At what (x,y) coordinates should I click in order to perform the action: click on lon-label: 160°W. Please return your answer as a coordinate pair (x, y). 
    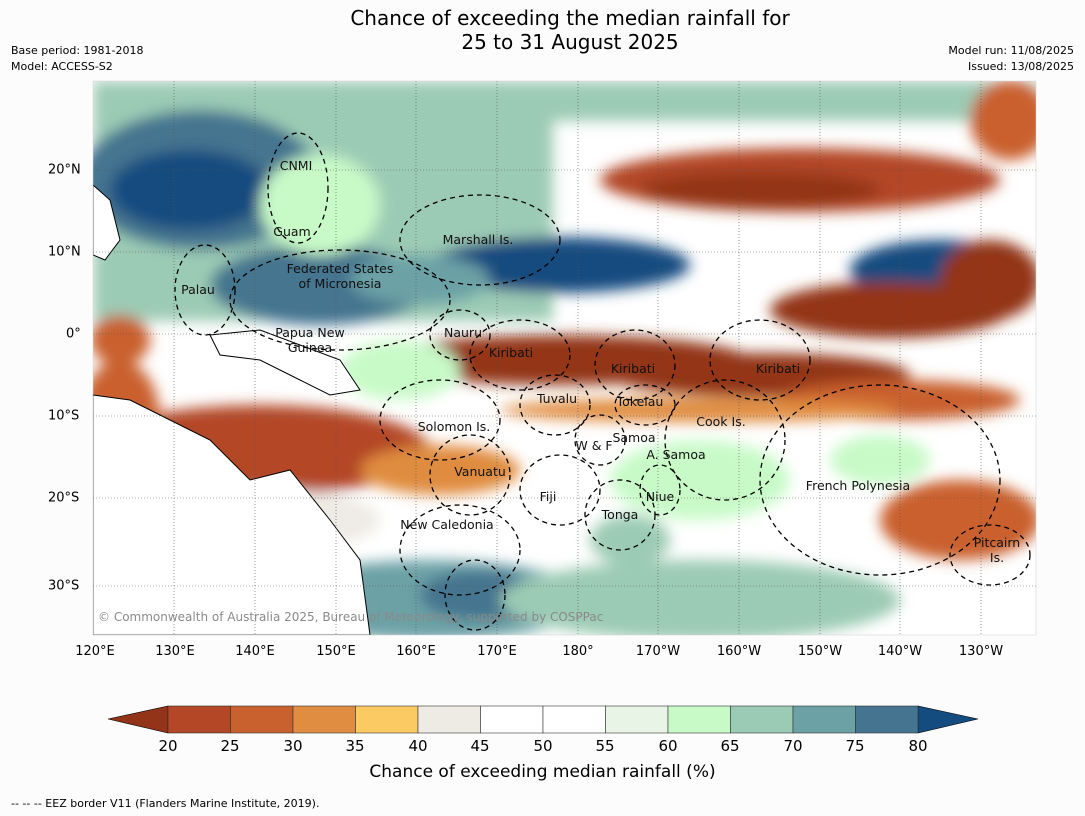
    Looking at the image, I should click on (739, 651).